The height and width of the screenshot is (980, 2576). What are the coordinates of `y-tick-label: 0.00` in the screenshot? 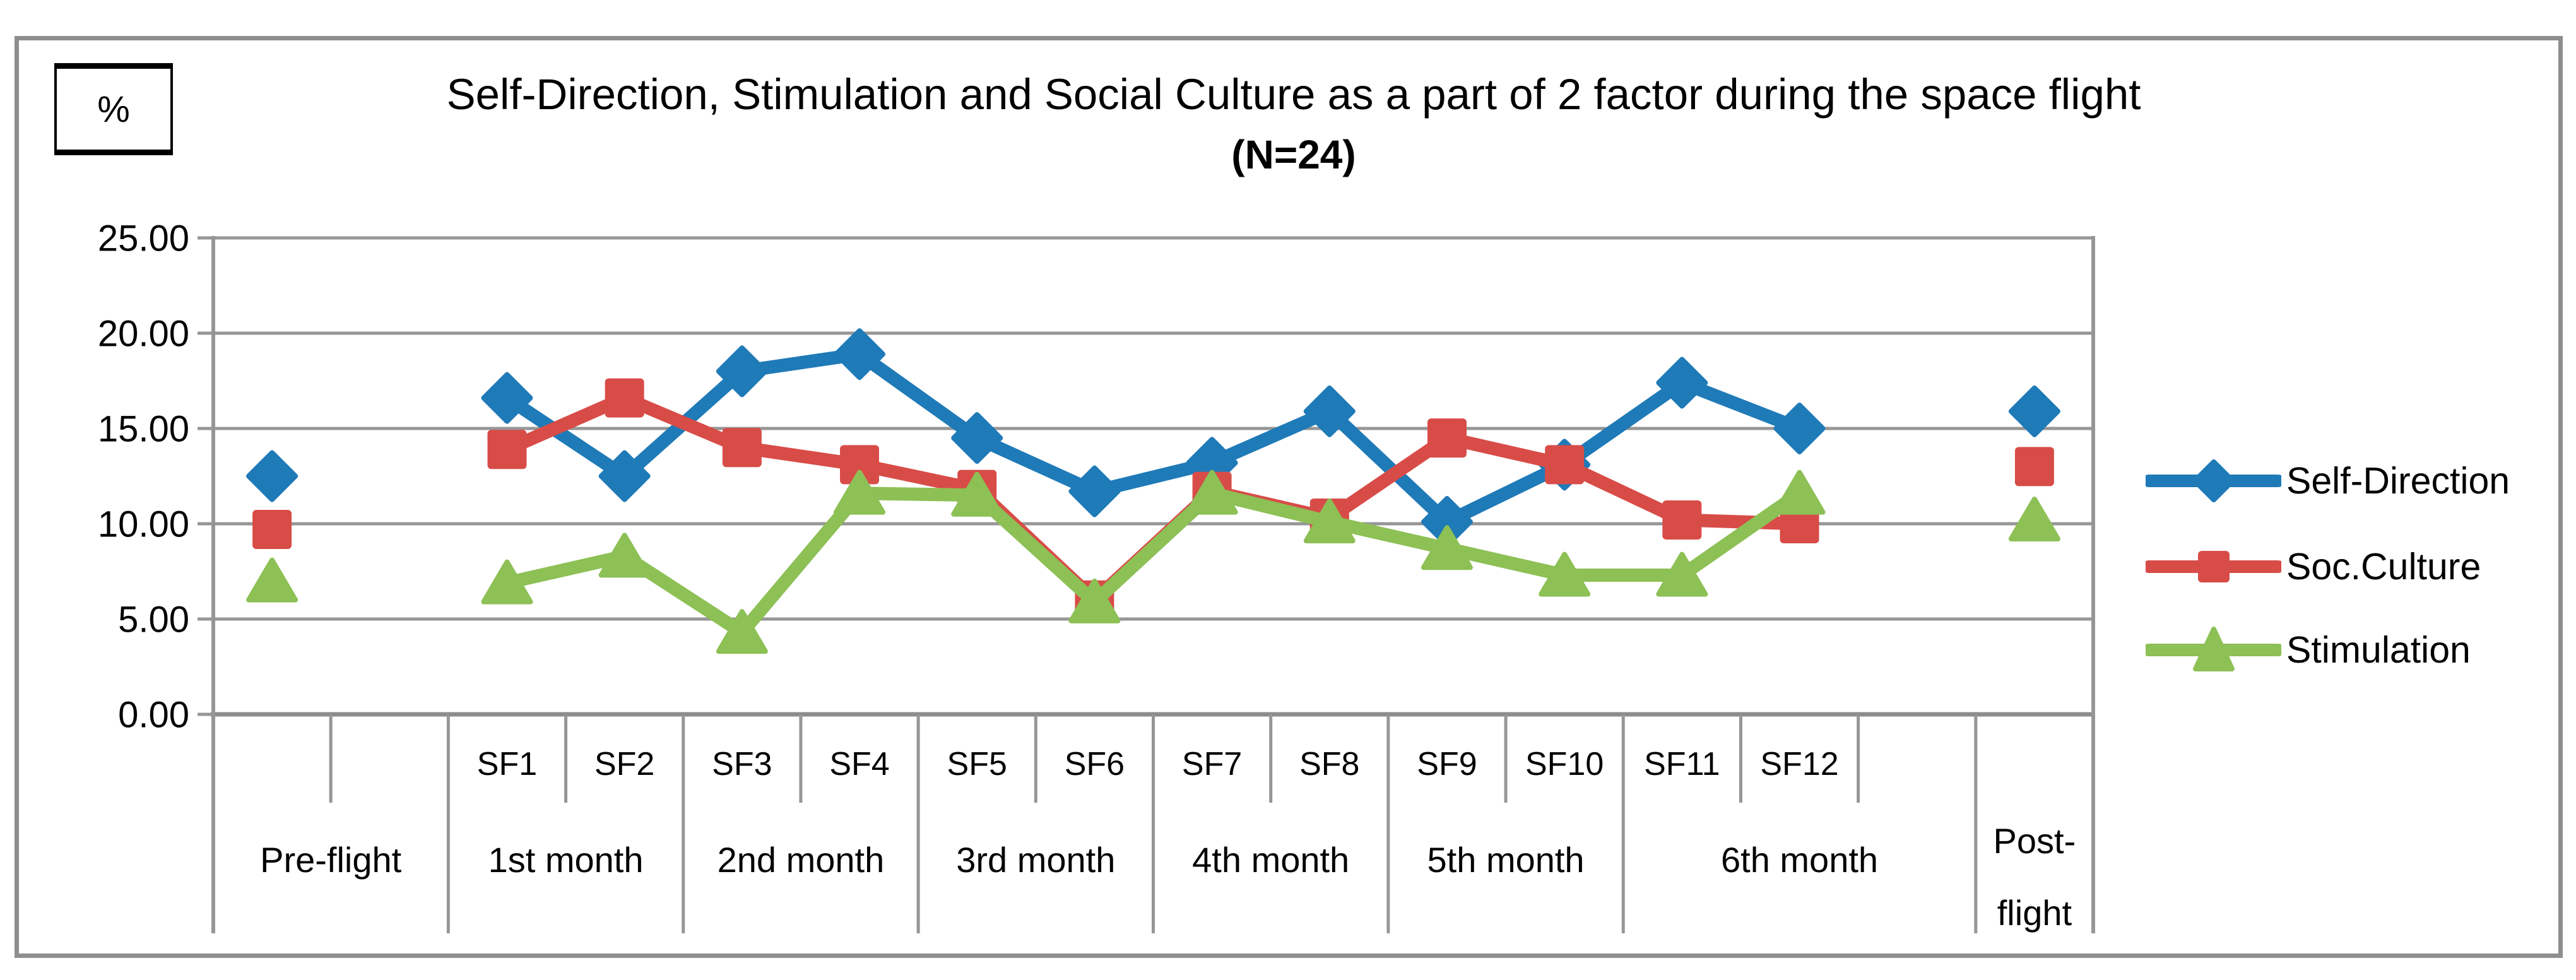 It's located at (153, 715).